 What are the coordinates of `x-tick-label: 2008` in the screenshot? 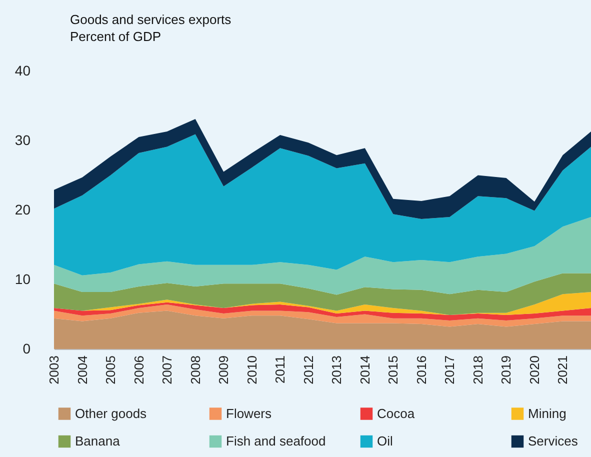 It's located at (195, 370).